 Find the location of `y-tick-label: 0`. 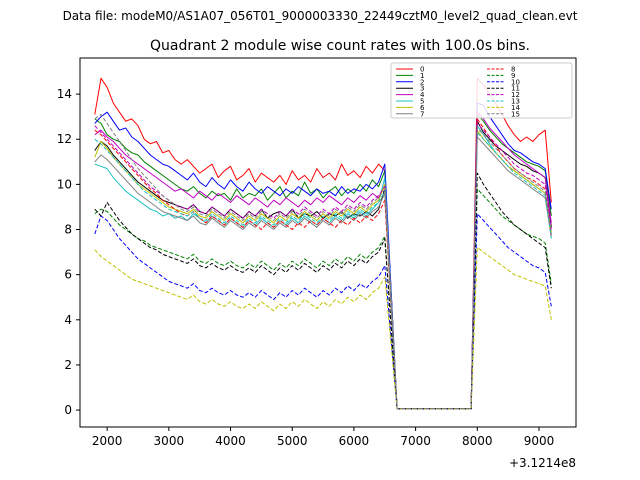

y-tick-label: 0 is located at coordinates (68, 410).